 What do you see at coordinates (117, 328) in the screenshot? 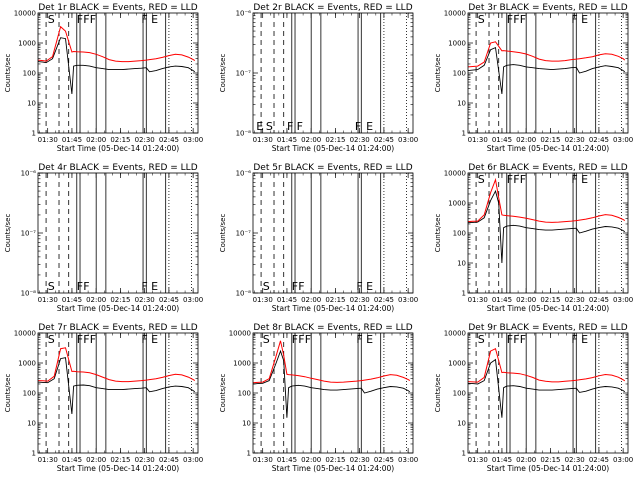
I see `chart-title: Det 7r BLACK = Events, RED = LLD` at bounding box center [117, 328].